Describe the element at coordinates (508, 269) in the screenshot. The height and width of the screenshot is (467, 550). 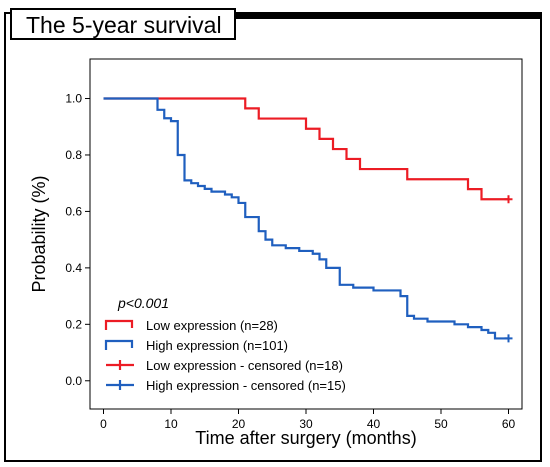
I see `censor-marks` at that location.